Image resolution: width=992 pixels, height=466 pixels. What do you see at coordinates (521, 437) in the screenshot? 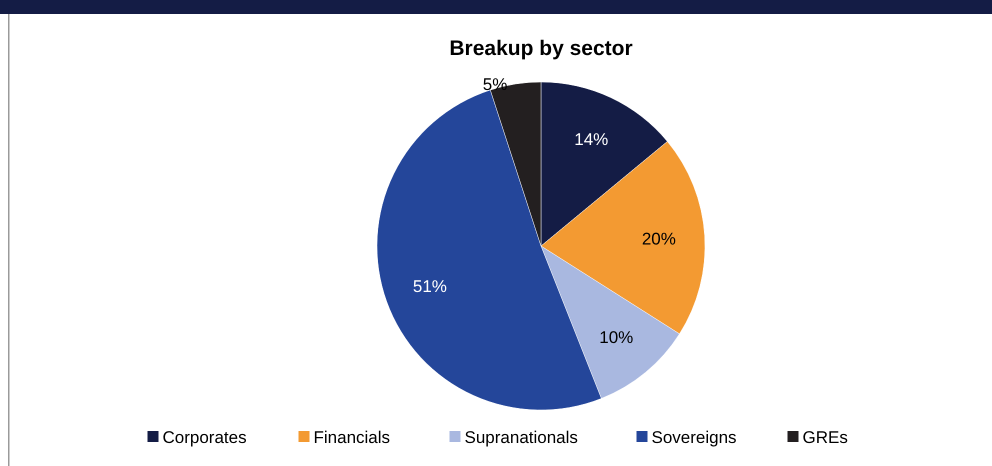
I see `legend-label: Supranationals` at bounding box center [521, 437].